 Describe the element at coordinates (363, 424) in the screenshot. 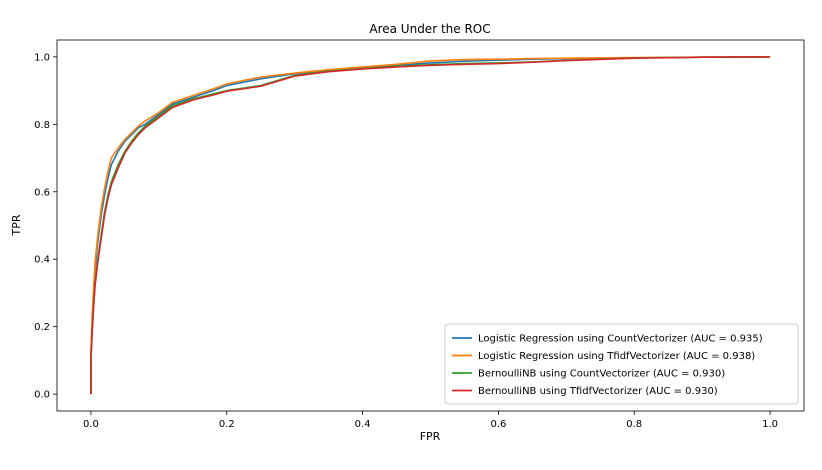

I see `x-tick-label: 0.4` at that location.